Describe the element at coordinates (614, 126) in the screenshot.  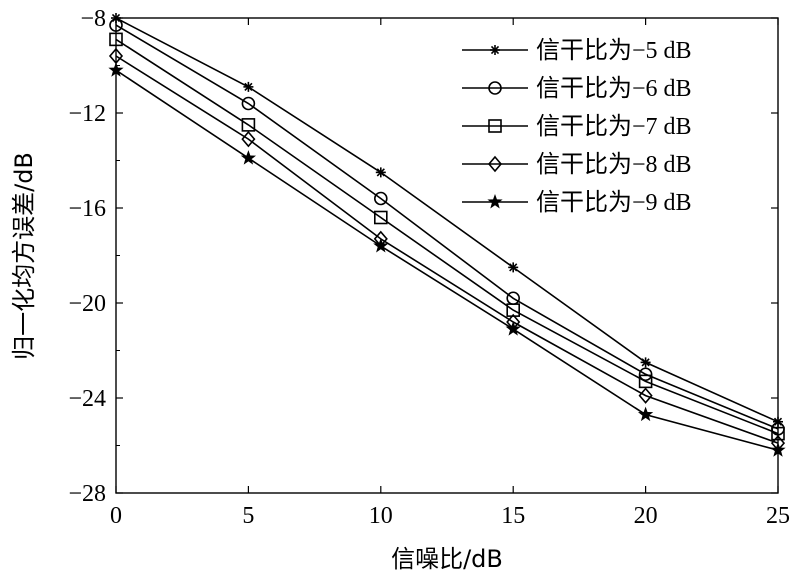
I see `legend-label: 信干比为−7 dB` at that location.